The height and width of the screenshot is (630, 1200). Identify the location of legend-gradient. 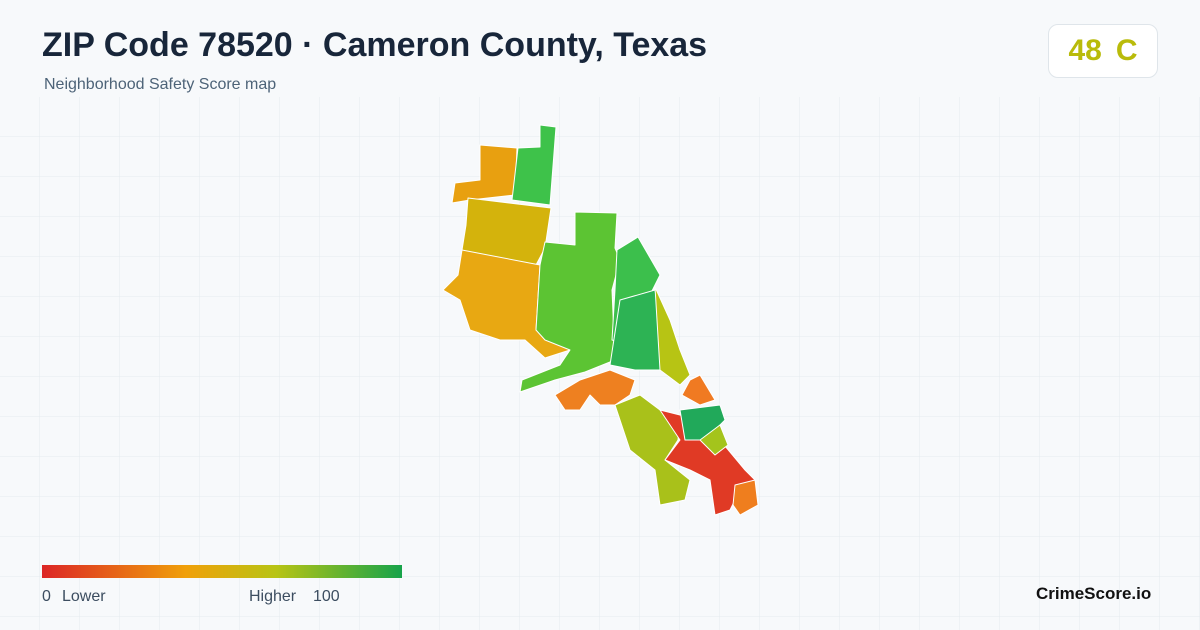
(222, 571).